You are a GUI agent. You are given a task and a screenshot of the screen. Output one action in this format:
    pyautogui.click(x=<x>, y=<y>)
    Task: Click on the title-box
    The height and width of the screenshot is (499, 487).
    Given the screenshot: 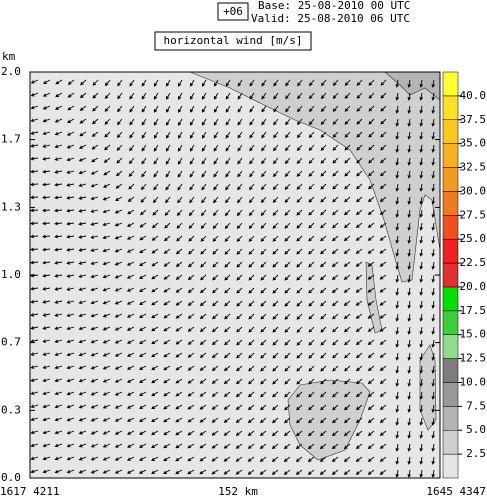 What is the action you would take?
    pyautogui.click(x=233, y=41)
    